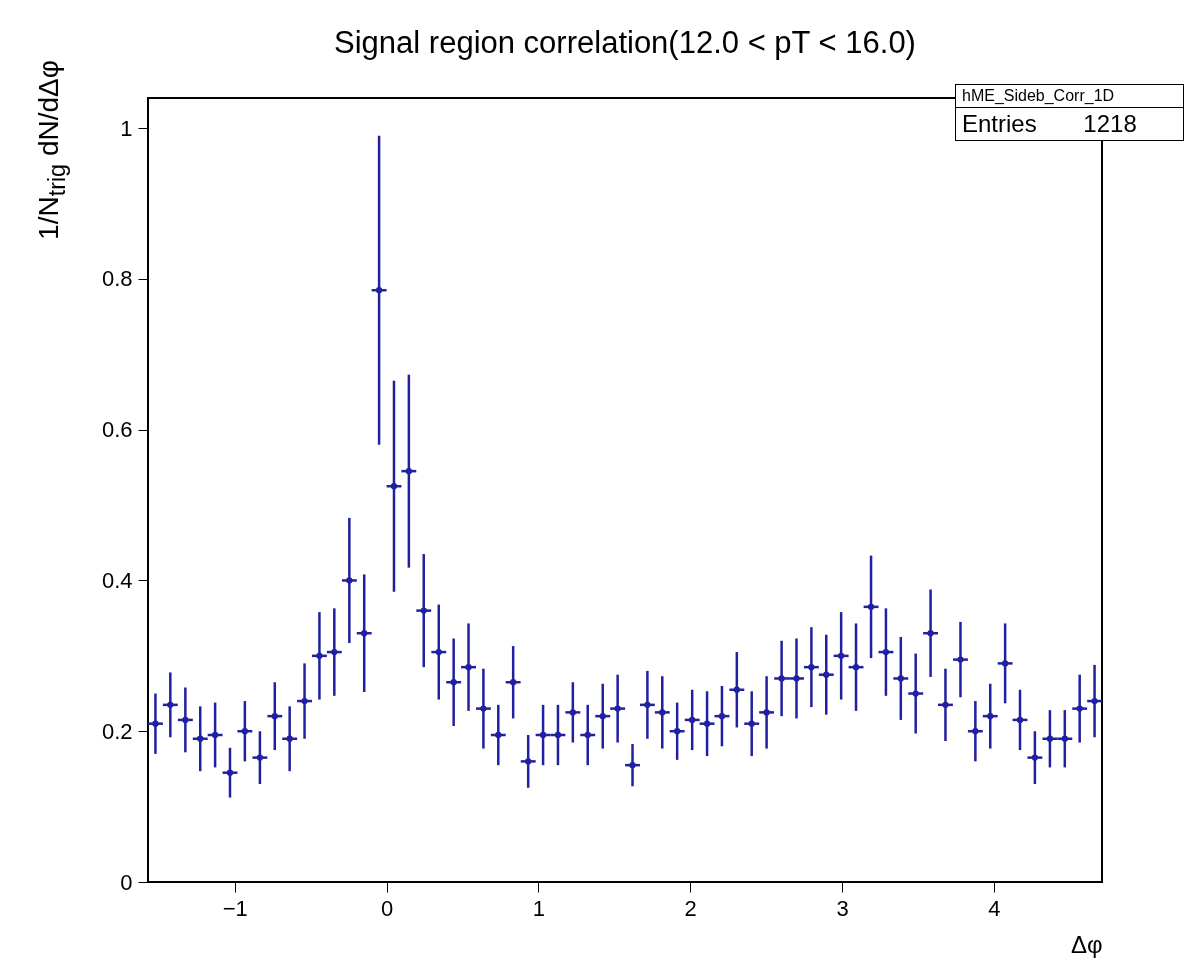 The image size is (1184, 958). I want to click on y-tick-label: 0.6, so click(117, 430).